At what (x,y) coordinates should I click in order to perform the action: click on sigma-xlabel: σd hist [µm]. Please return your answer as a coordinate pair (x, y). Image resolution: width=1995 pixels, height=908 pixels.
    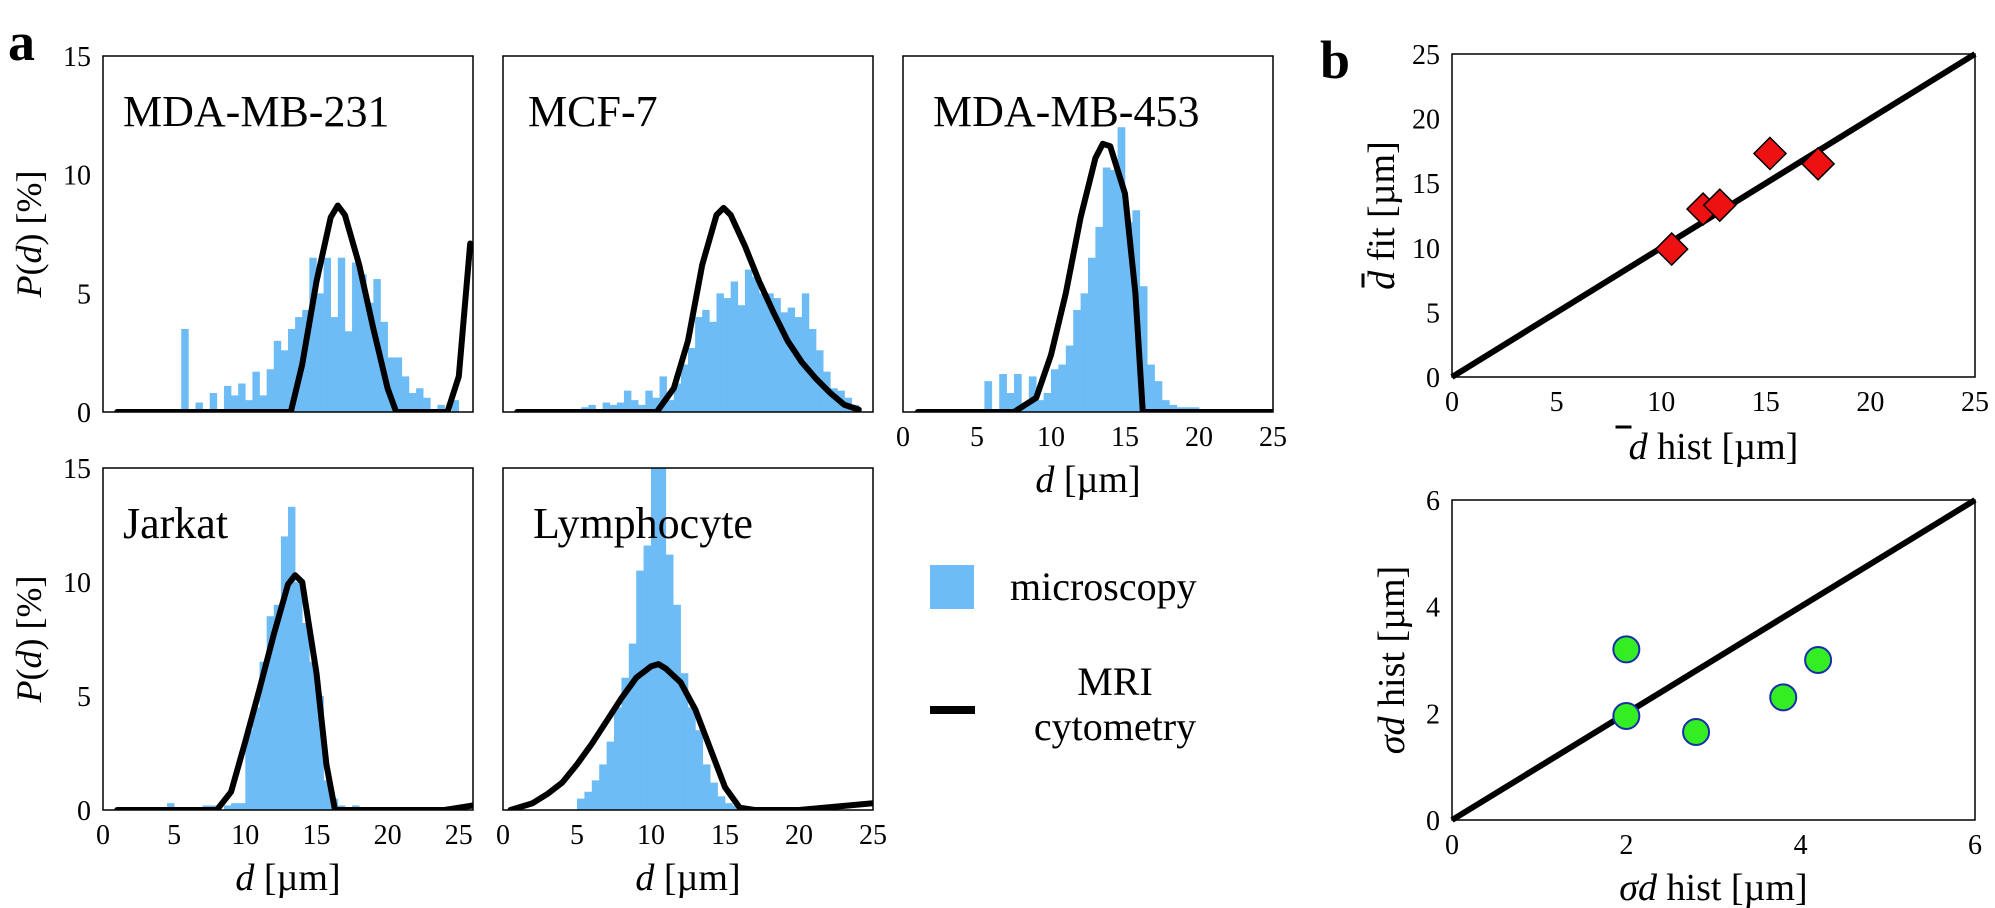
    Looking at the image, I should click on (1713, 887).